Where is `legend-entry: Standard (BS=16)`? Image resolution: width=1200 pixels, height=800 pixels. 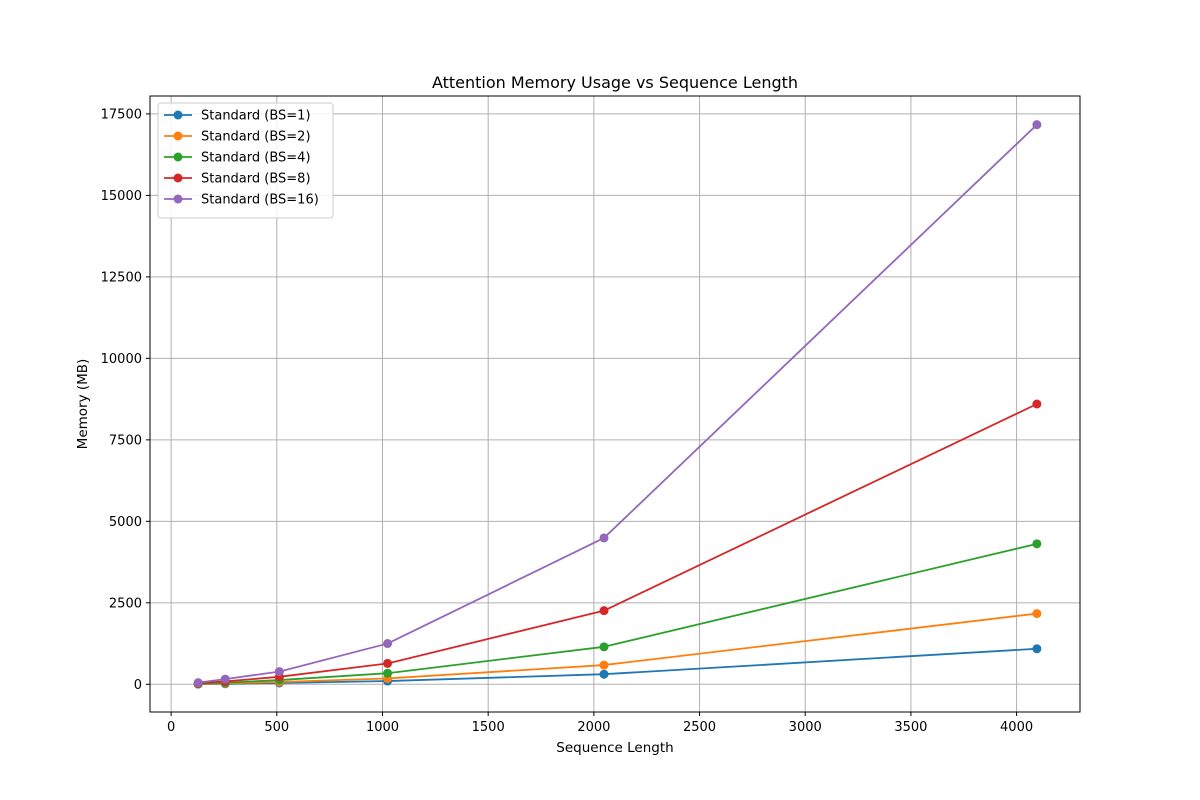
legend-entry: Standard (BS=16) is located at coordinates (241, 200).